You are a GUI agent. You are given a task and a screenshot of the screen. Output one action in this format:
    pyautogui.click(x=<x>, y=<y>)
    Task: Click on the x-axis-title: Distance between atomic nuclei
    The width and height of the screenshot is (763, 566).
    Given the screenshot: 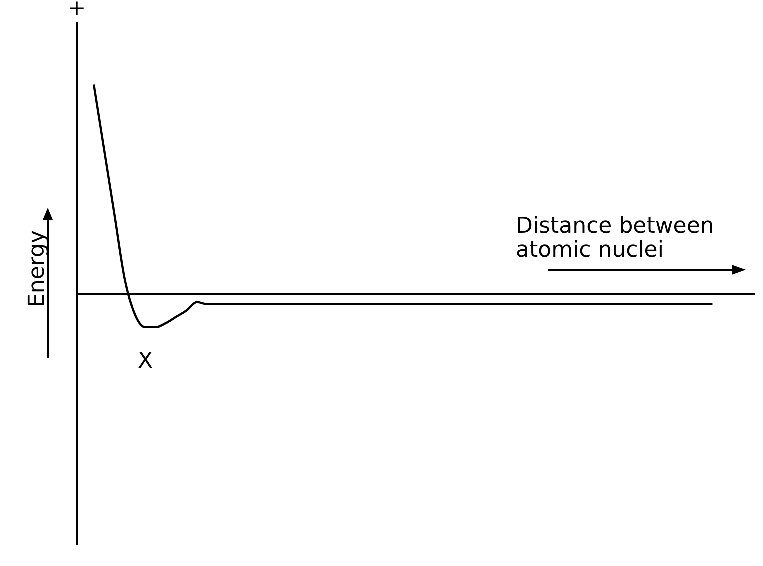 What is the action you would take?
    pyautogui.click(x=615, y=238)
    